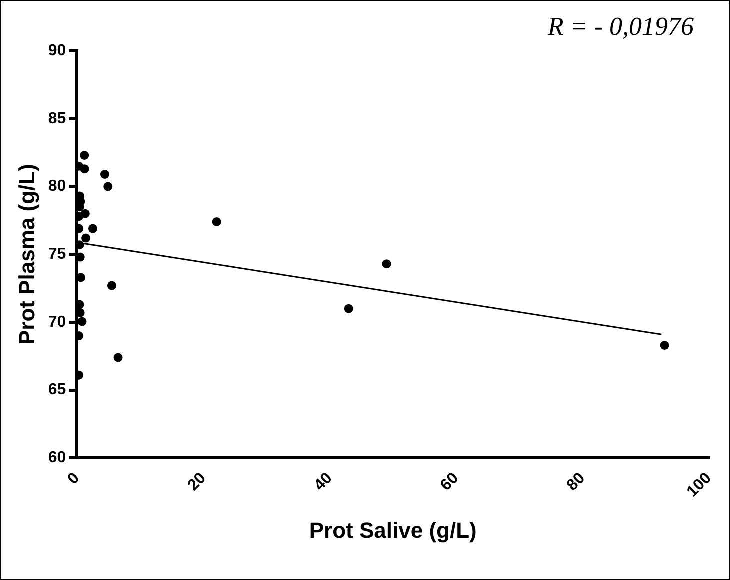 This screenshot has width=730, height=580. I want to click on x-tick-label: 60, so click(450, 482).